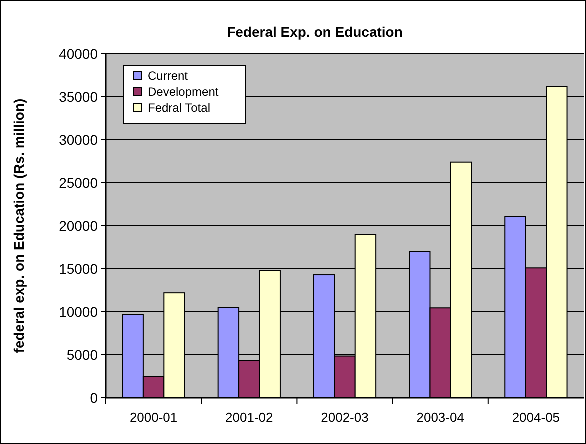 This screenshot has width=586, height=444. Describe the element at coordinates (536, 417) in the screenshot. I see `x-tick-label: 2004-05` at that location.